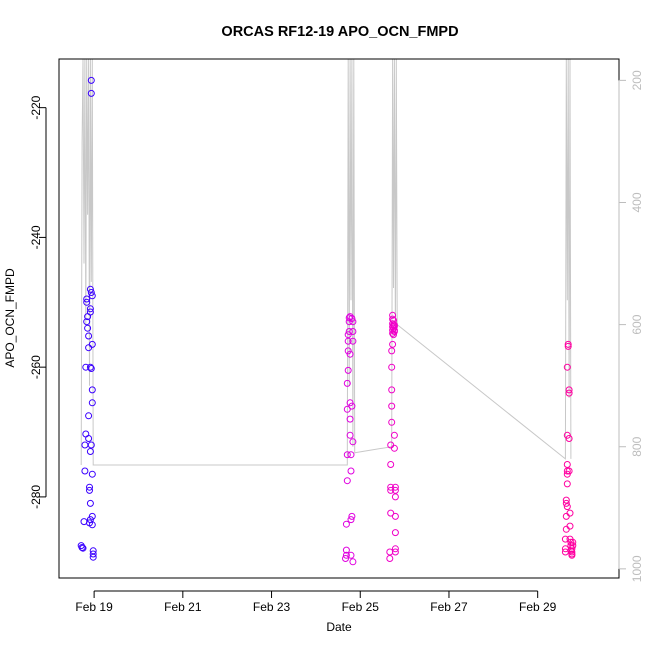 The width and height of the screenshot is (650, 650). Describe the element at coordinates (36, 497) in the screenshot. I see `y-tick-label: -280` at that location.